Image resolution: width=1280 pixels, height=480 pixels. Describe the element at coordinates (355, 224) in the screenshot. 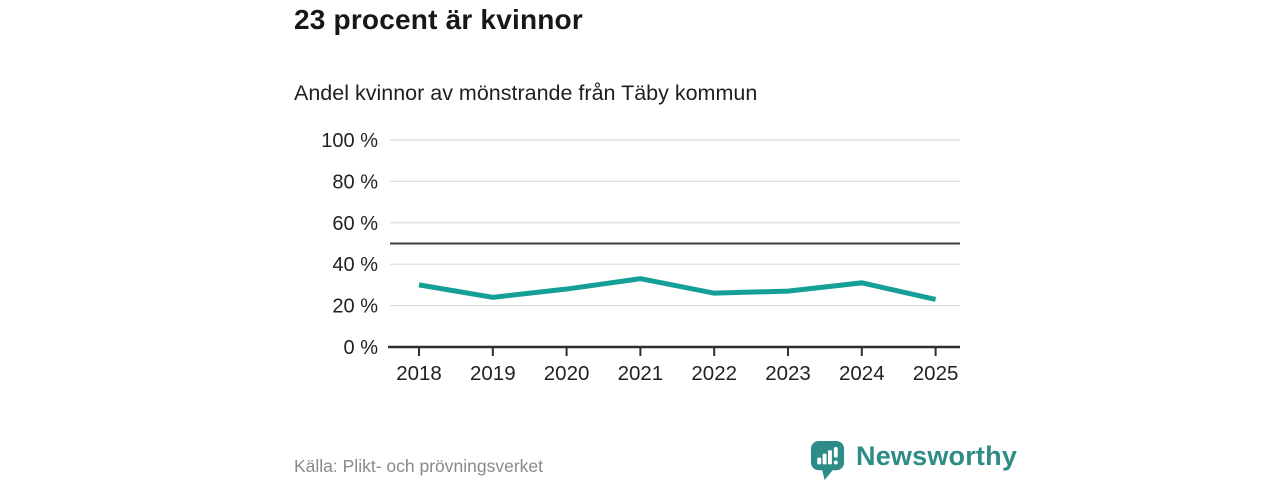

I see `y-tick-label: 60 %` at that location.